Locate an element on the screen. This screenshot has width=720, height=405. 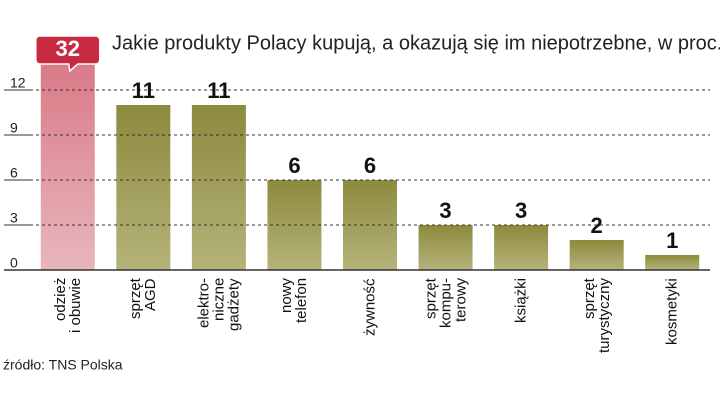
badge is located at coordinates (68, 54).